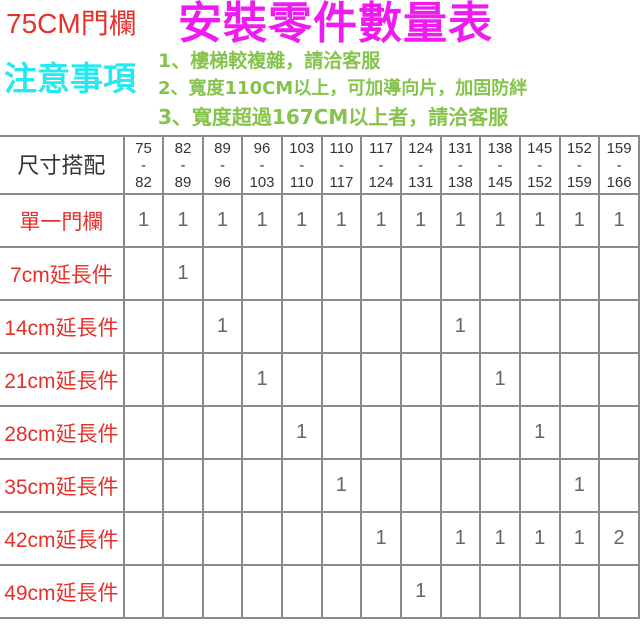  Describe the element at coordinates (320, 273) in the screenshot. I see `table-row: 7cm延長件 1` at that location.